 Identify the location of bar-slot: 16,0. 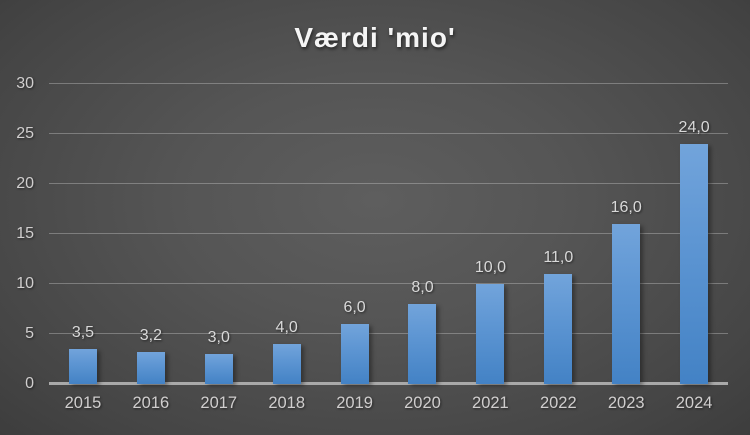
(626, 234).